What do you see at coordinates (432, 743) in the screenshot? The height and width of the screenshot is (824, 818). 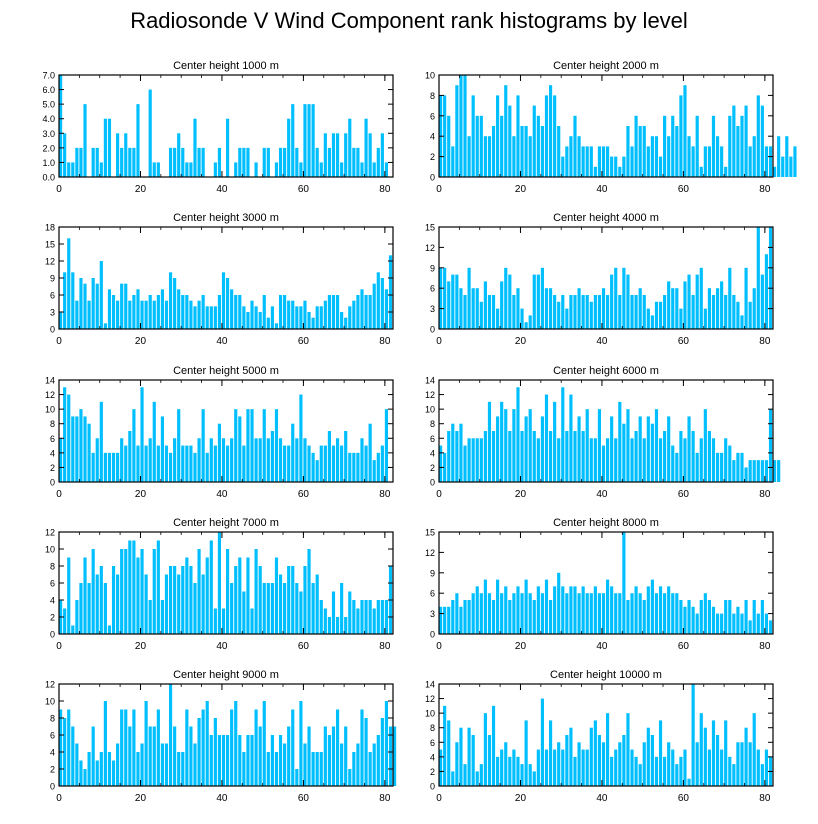 I see `y-tick-label: 6` at bounding box center [432, 743].